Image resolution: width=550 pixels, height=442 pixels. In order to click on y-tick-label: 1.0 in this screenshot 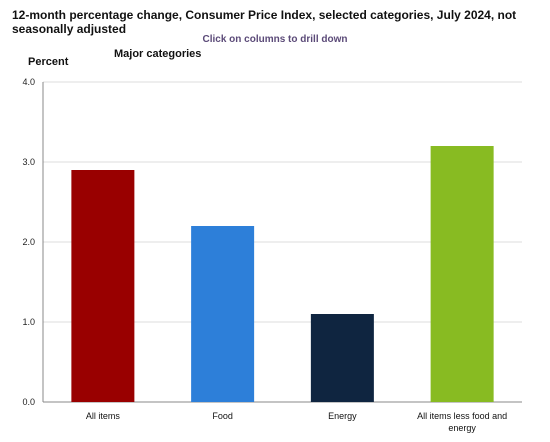, I will do `click(28, 322)`.